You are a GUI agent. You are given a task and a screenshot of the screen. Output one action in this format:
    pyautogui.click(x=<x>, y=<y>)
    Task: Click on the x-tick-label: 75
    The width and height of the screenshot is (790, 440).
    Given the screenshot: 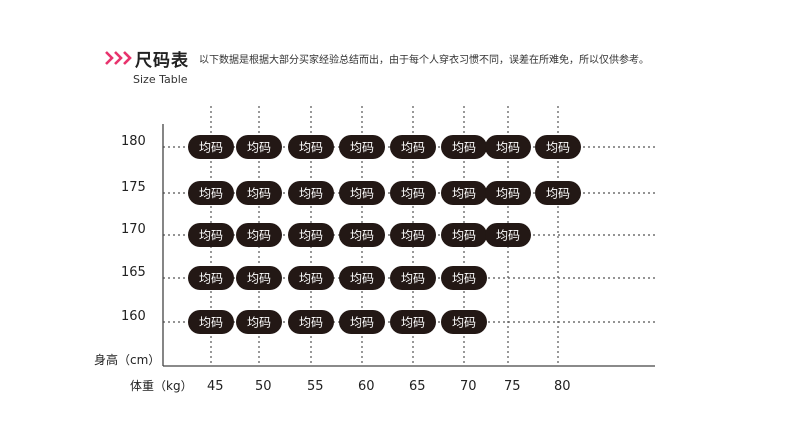 What is the action you would take?
    pyautogui.click(x=512, y=386)
    